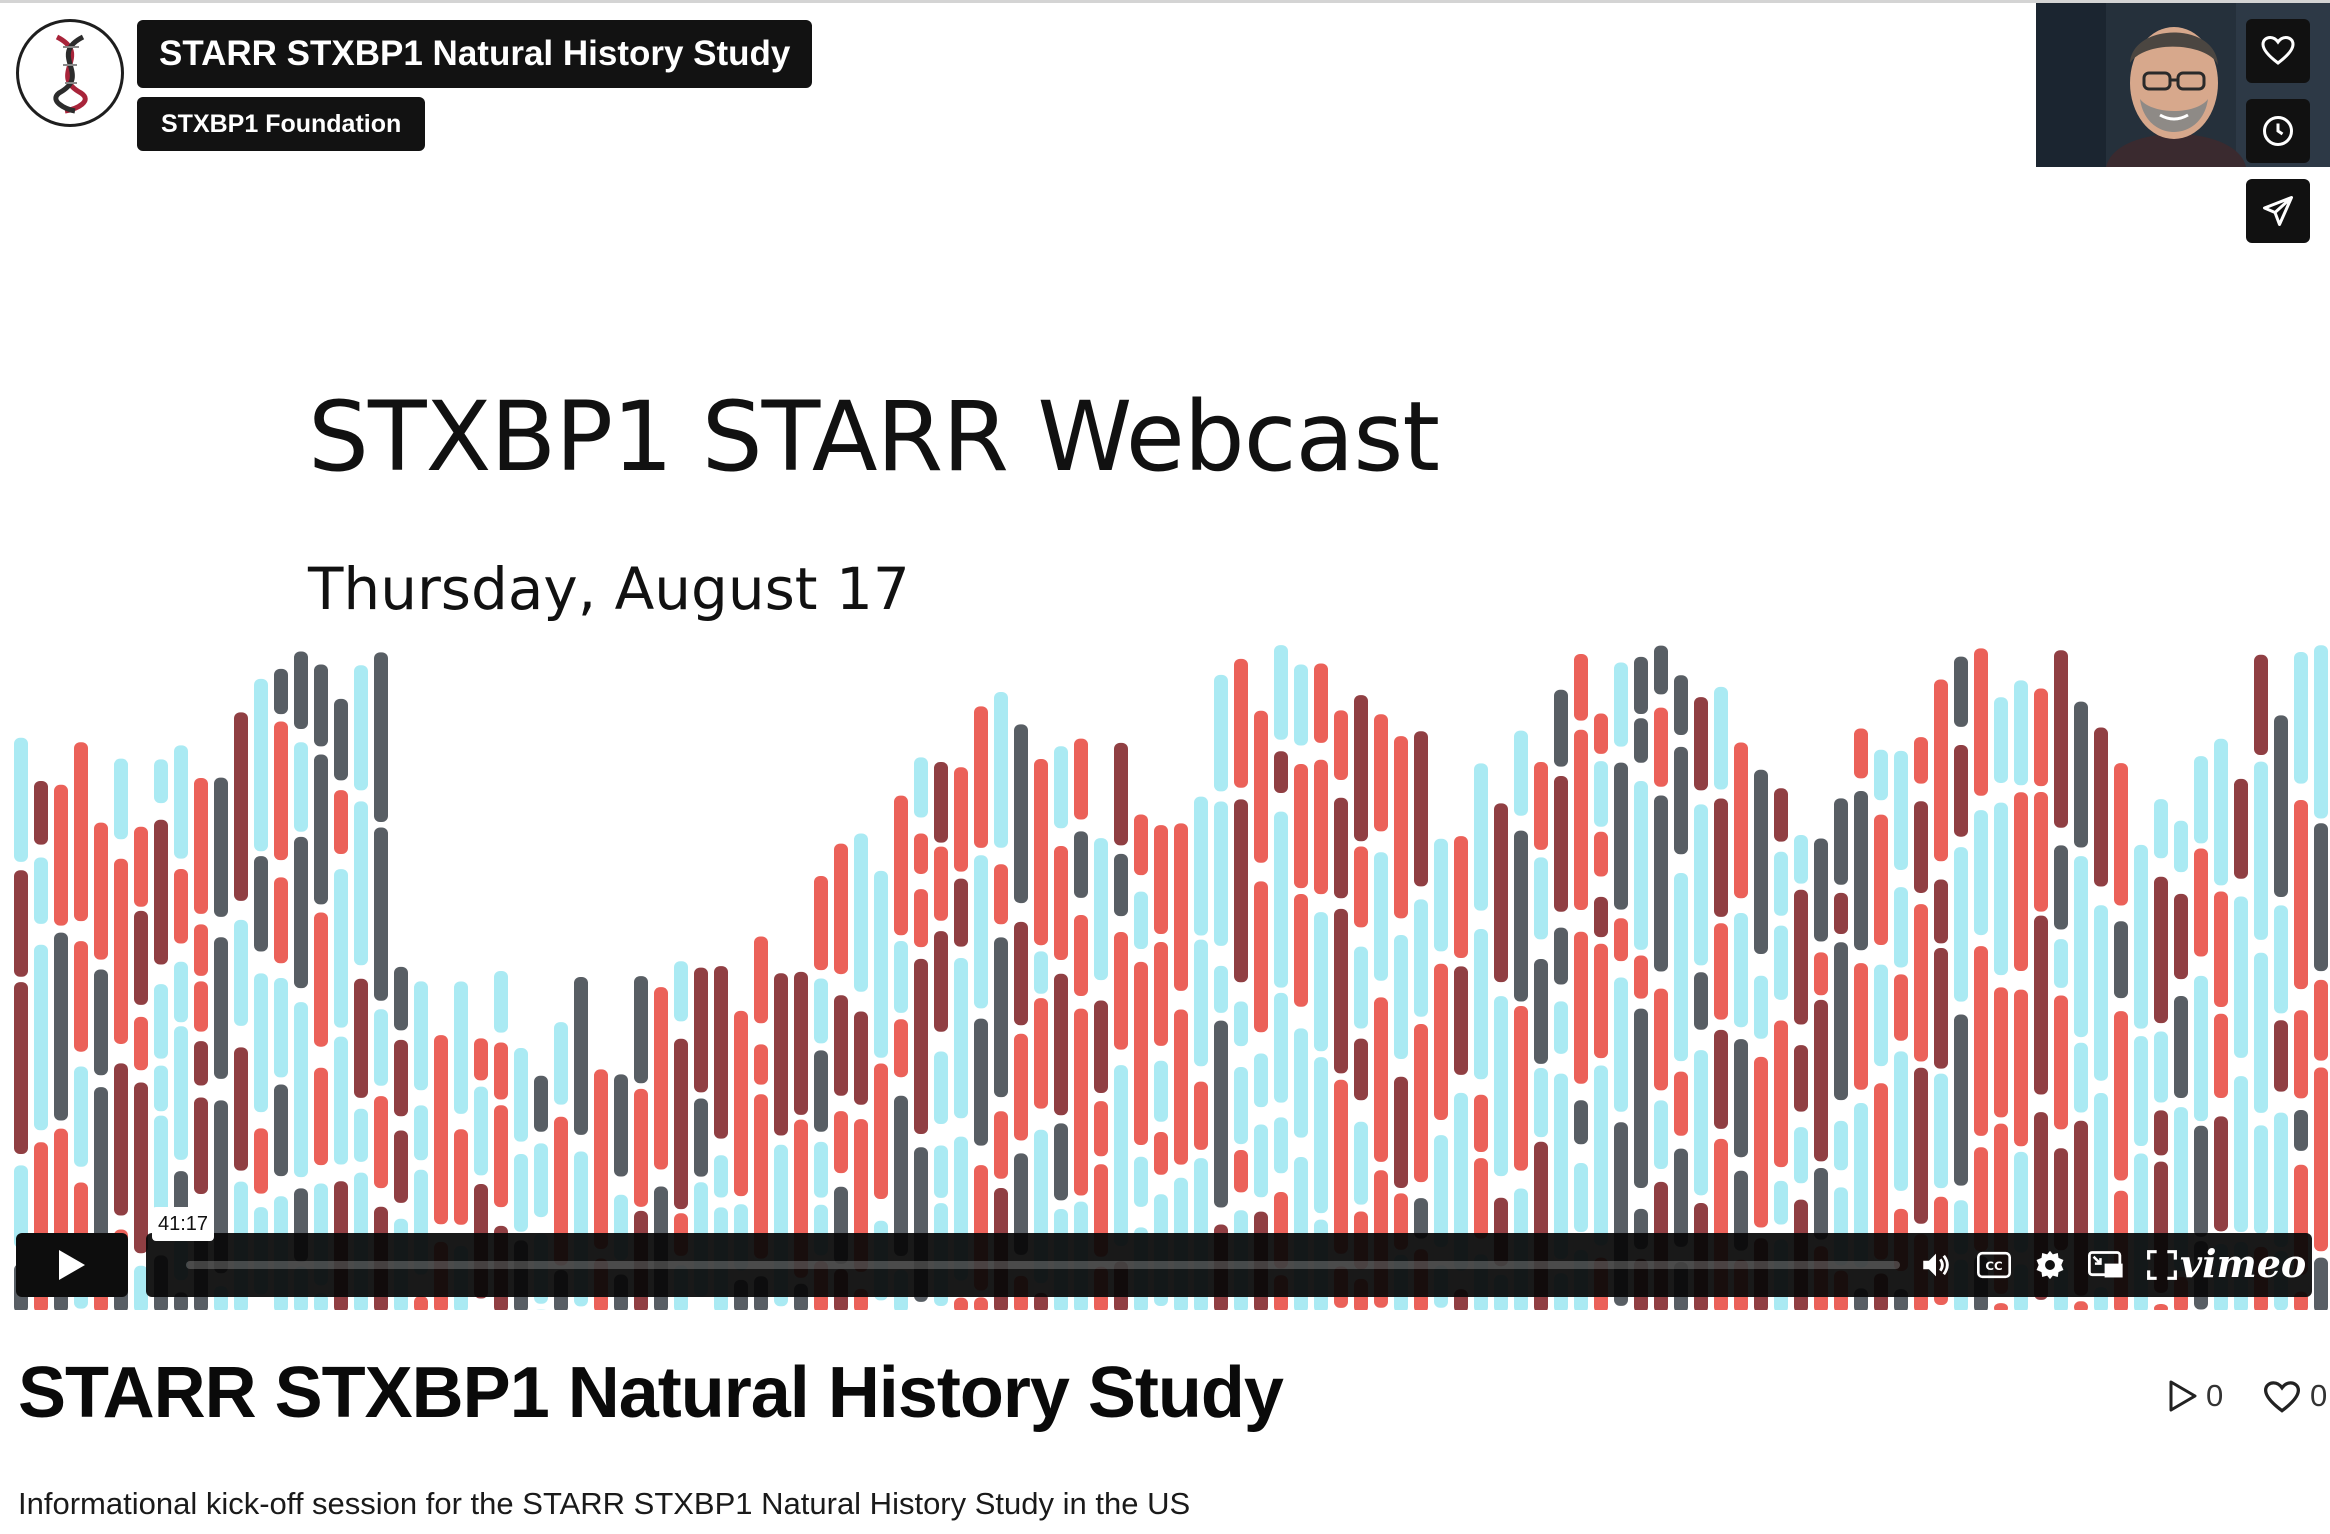 This screenshot has height=1534, width=2330. I want to click on dna-logo-icon, so click(70, 74).